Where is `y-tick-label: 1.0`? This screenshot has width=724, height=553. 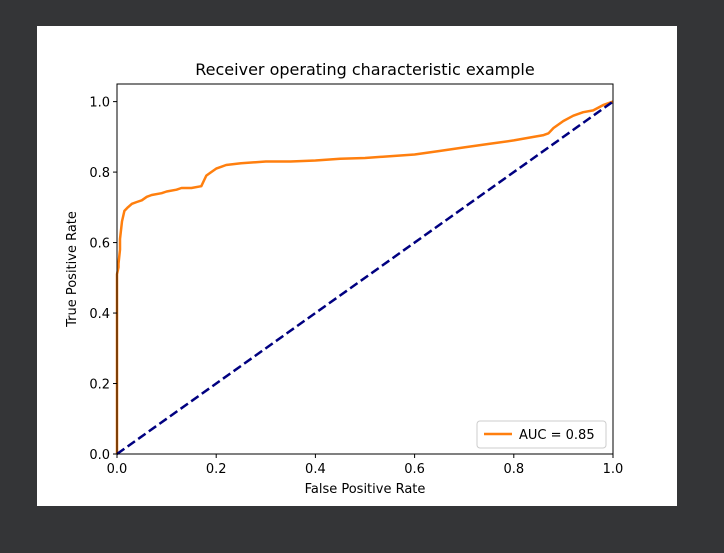
y-tick-label: 1.0 is located at coordinates (99, 103).